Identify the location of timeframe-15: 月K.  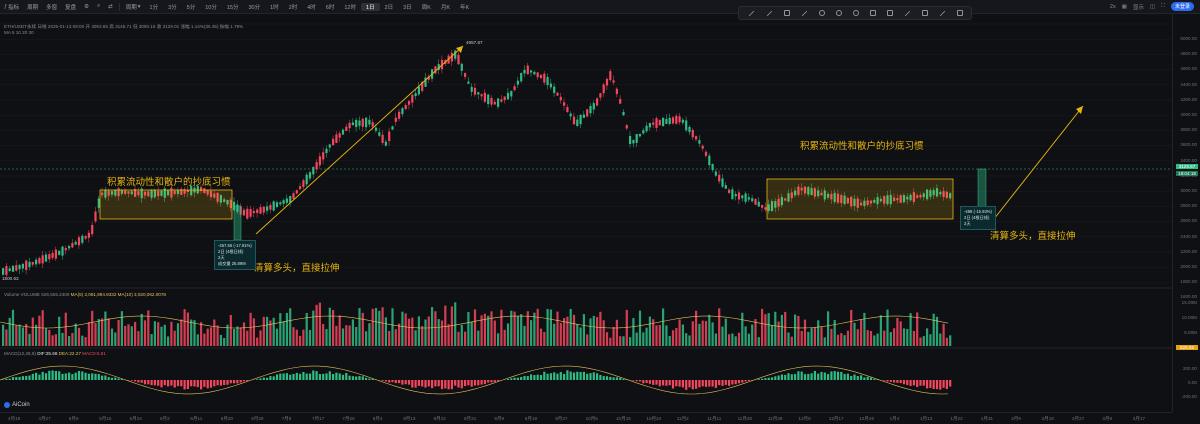
(445, 7).